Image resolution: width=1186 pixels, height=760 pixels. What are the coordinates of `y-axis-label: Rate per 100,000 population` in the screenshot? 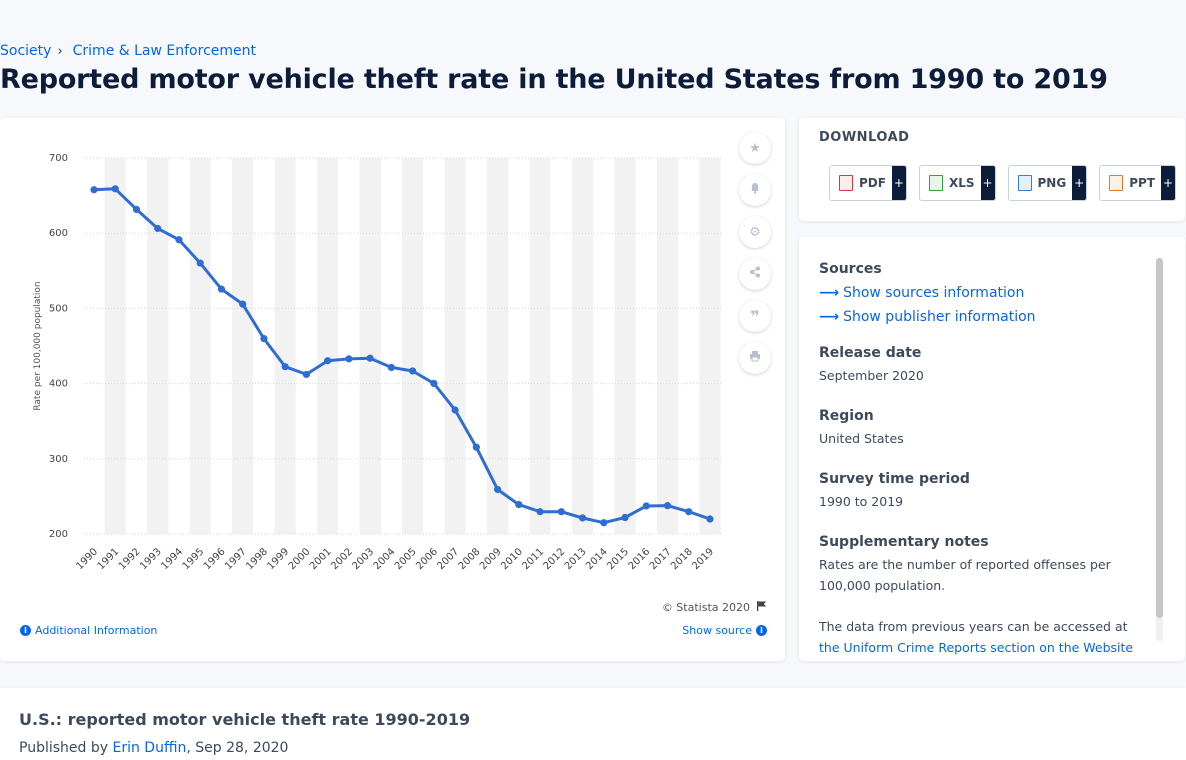 It's located at (38, 345).